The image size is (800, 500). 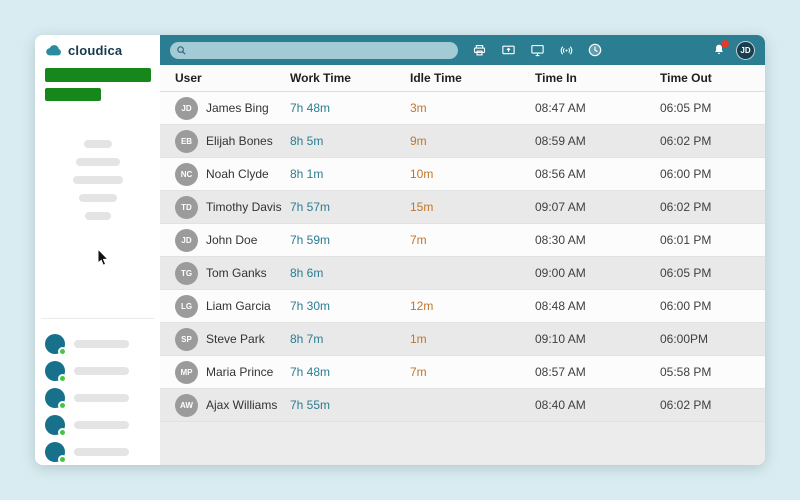 I want to click on row-name: Ajax Williams, so click(x=242, y=405).